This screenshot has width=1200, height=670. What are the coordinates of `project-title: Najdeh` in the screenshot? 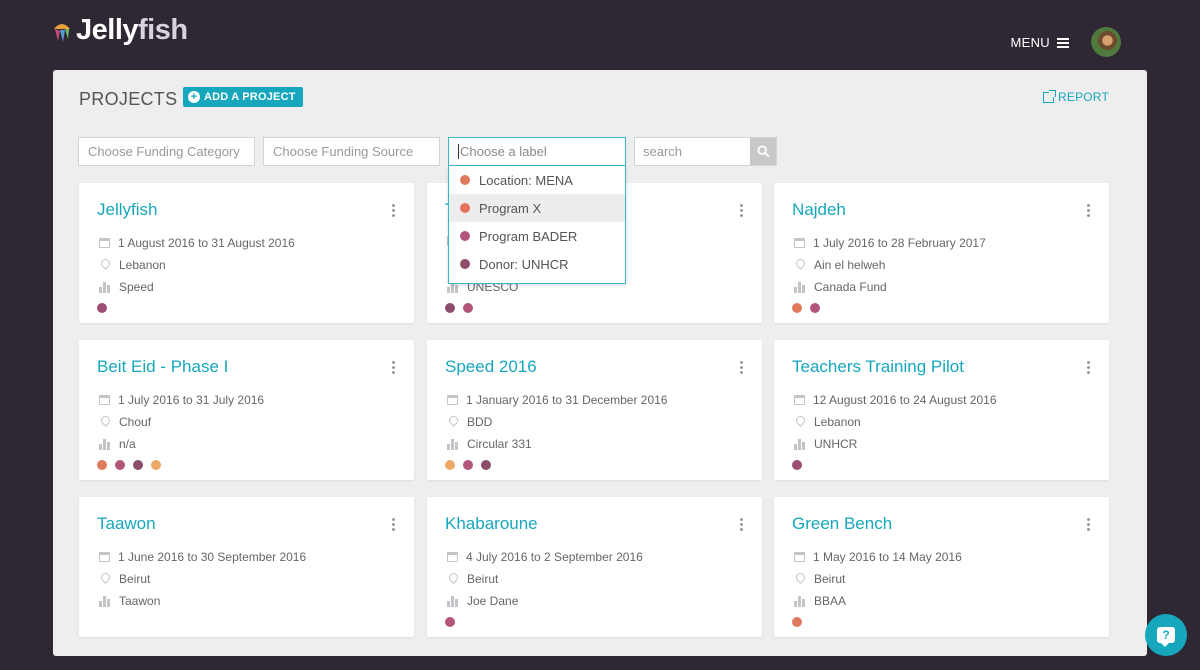 It's located at (819, 209).